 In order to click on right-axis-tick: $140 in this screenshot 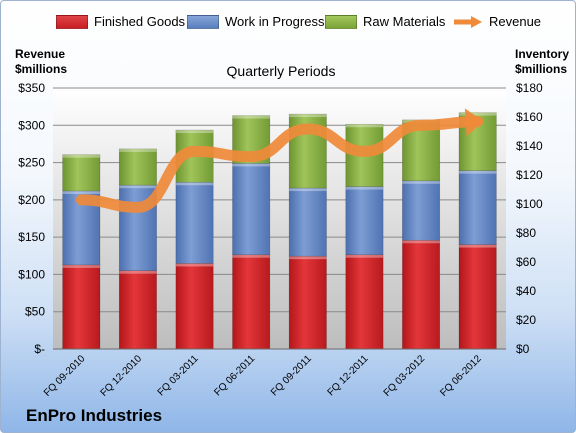, I will do `click(529, 146)`.